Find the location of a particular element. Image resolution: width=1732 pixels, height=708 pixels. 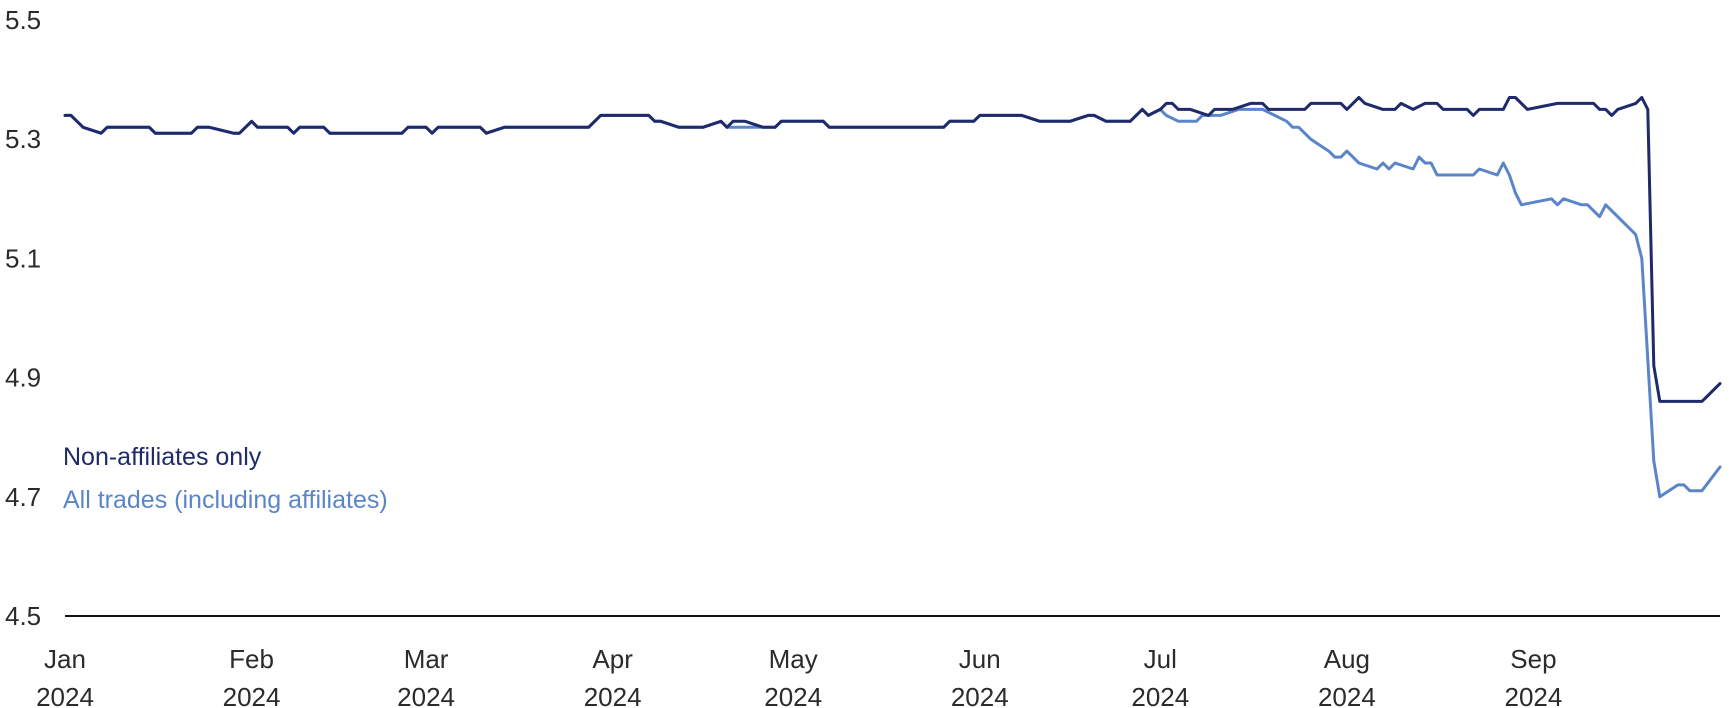

y-tick-label: 5.5 is located at coordinates (23, 20).